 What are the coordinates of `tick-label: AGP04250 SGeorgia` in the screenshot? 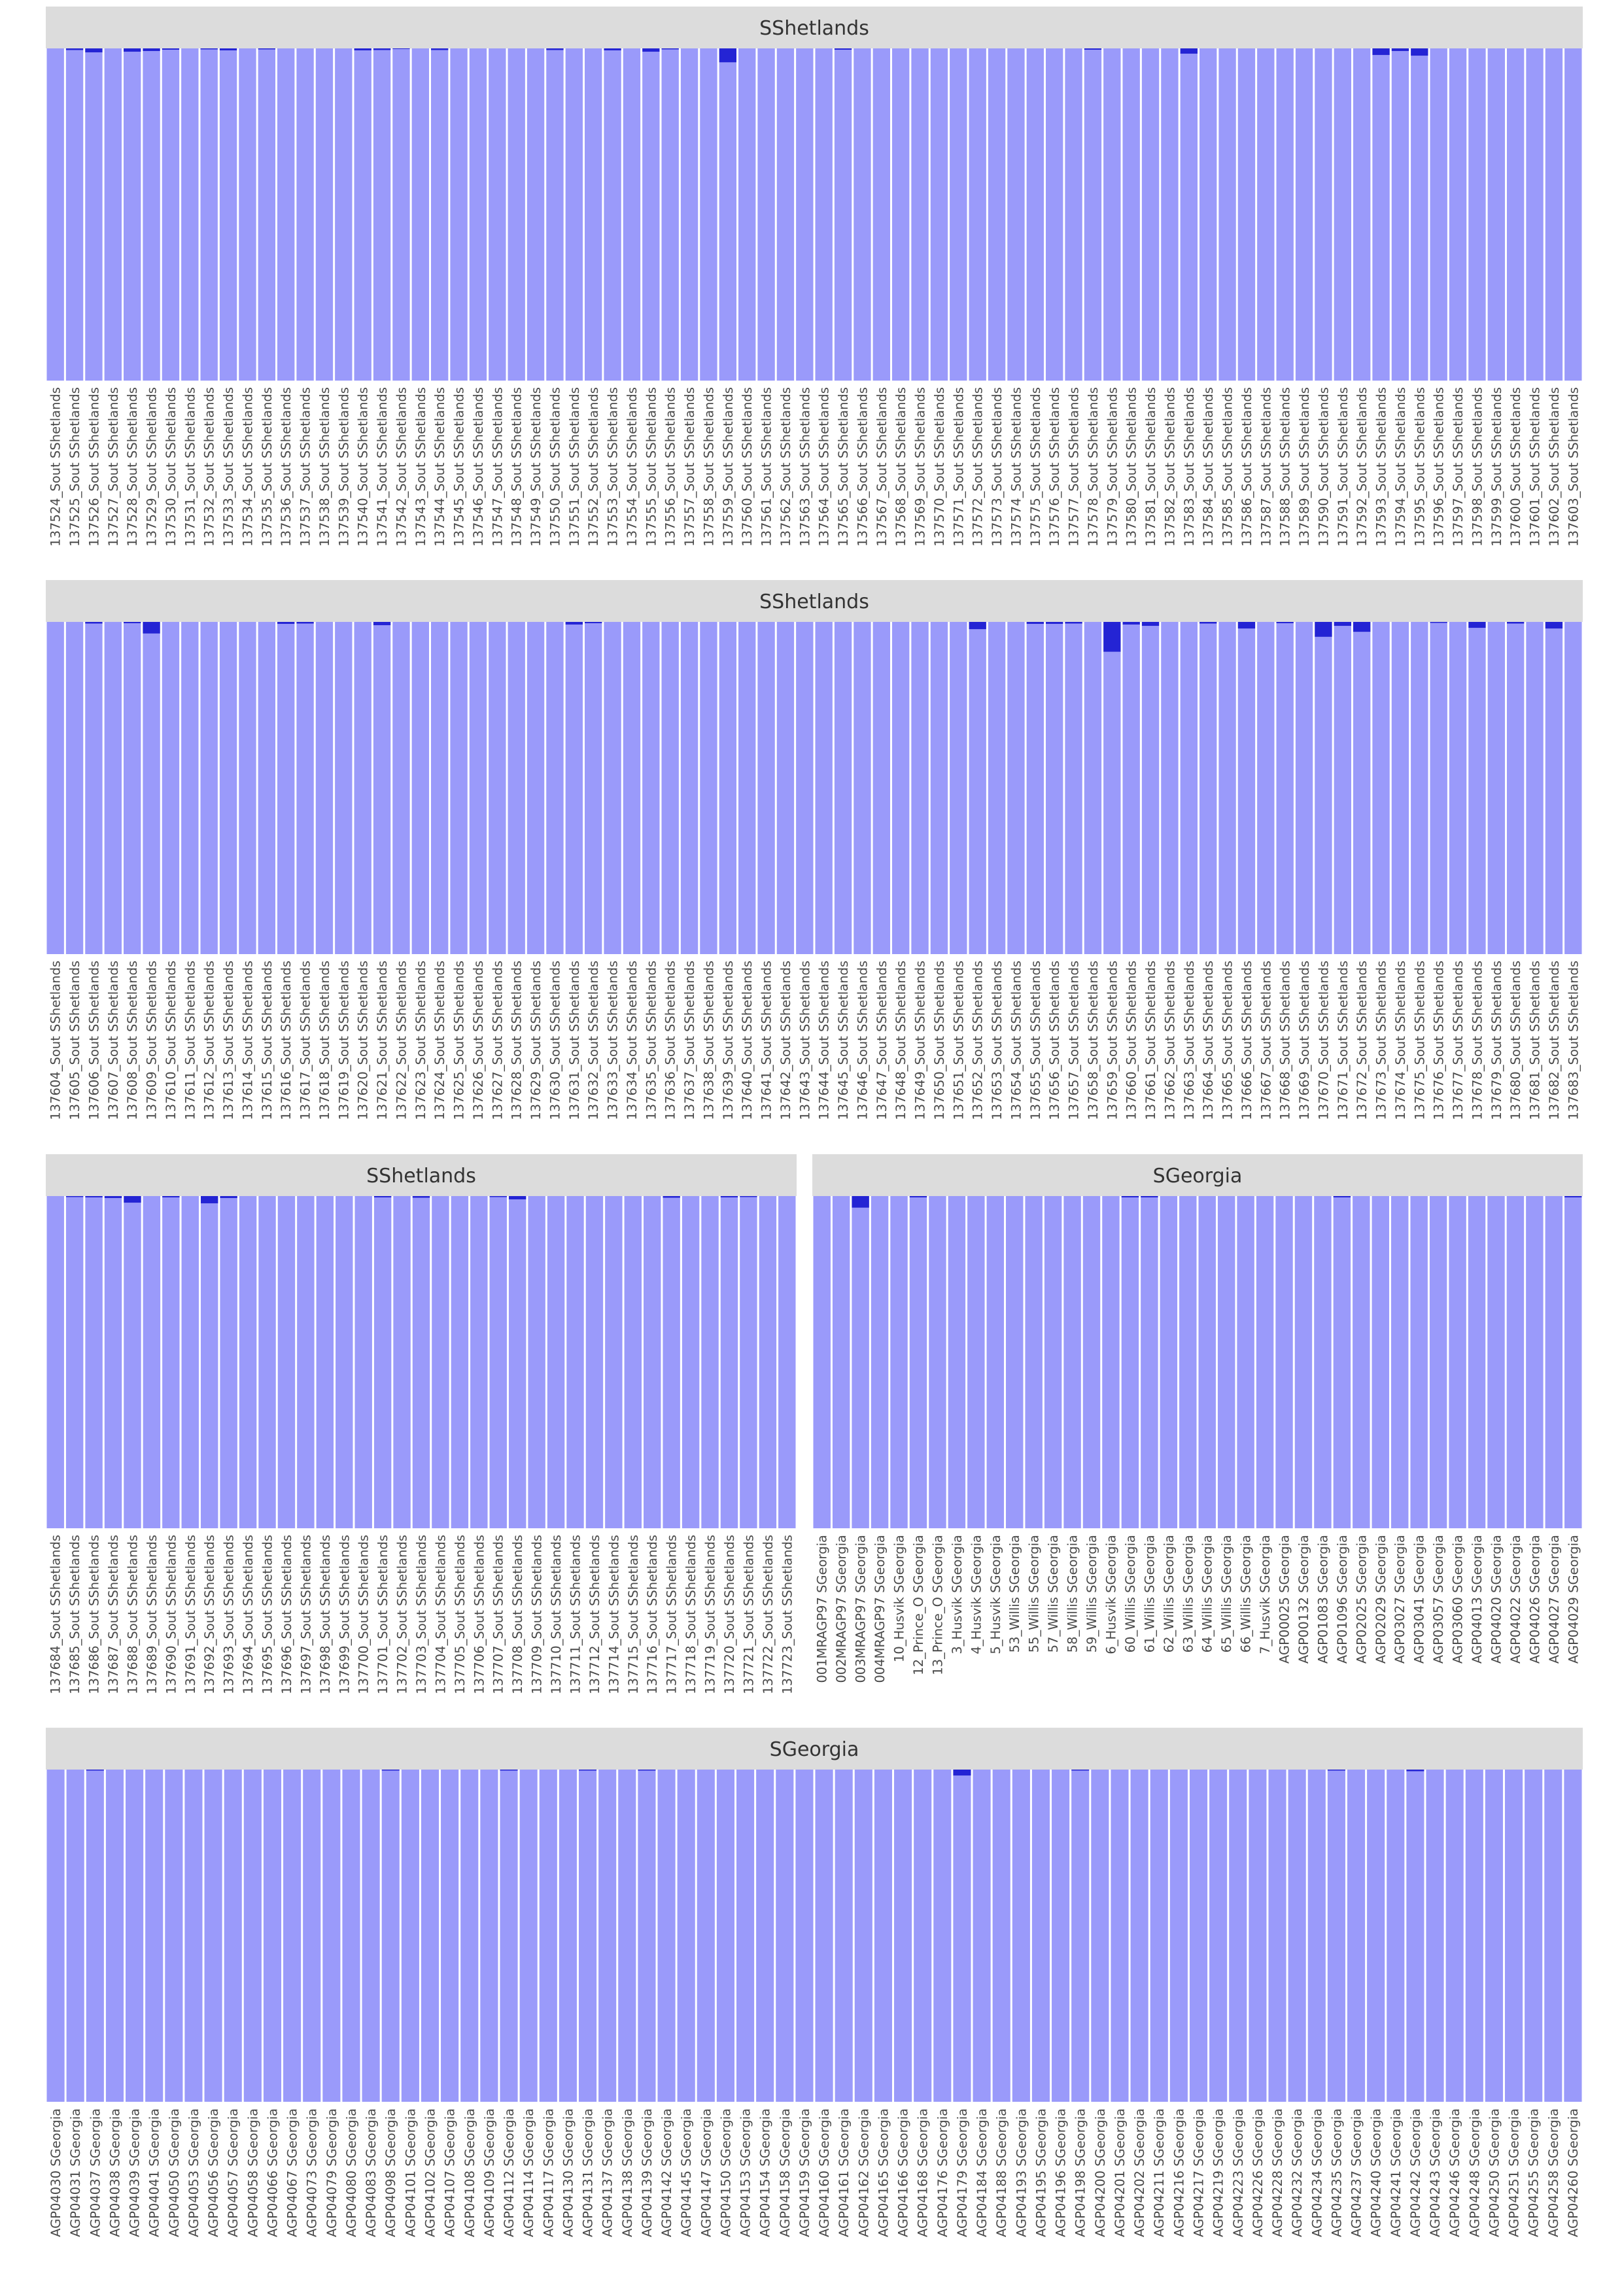 It's located at (1494, 2172).